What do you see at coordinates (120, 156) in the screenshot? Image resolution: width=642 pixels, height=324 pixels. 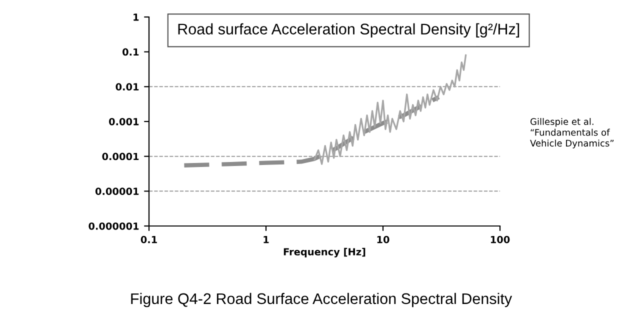 I see `y-tick-label: 0.0001` at bounding box center [120, 156].